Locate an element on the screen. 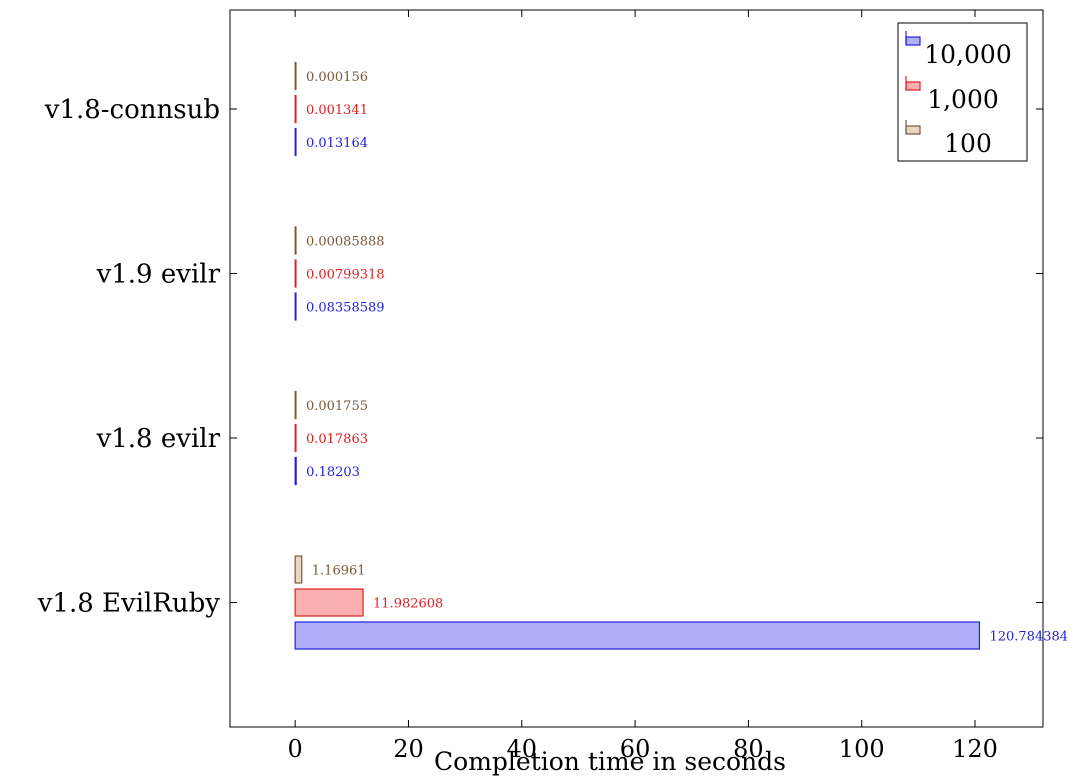 The height and width of the screenshot is (778, 1084). bar-value-label: 0.001341 is located at coordinates (337, 110).